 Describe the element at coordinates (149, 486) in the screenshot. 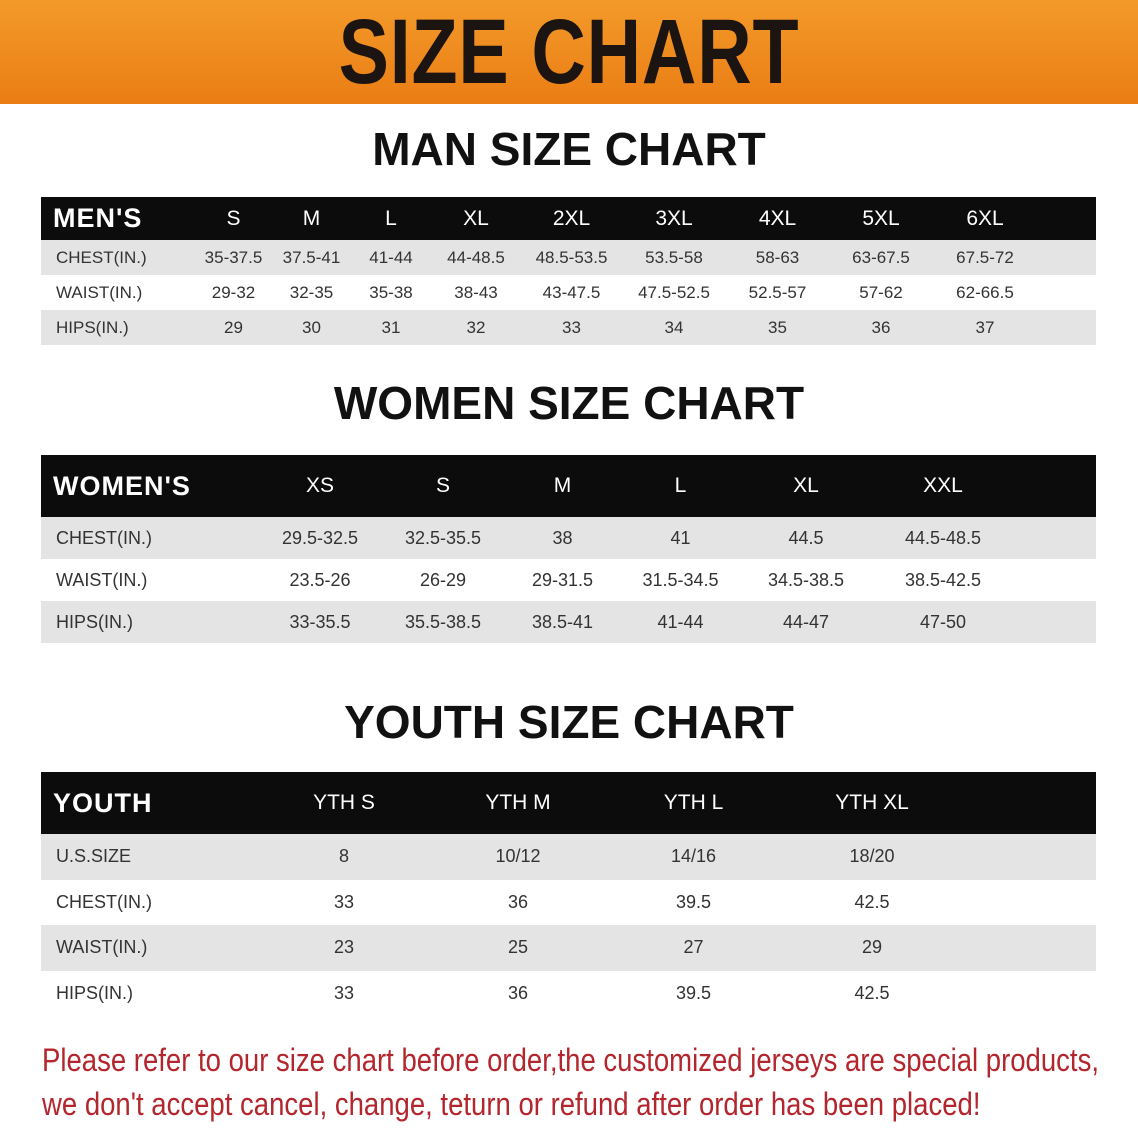

I see `table-label-header: WOMEN'S` at that location.